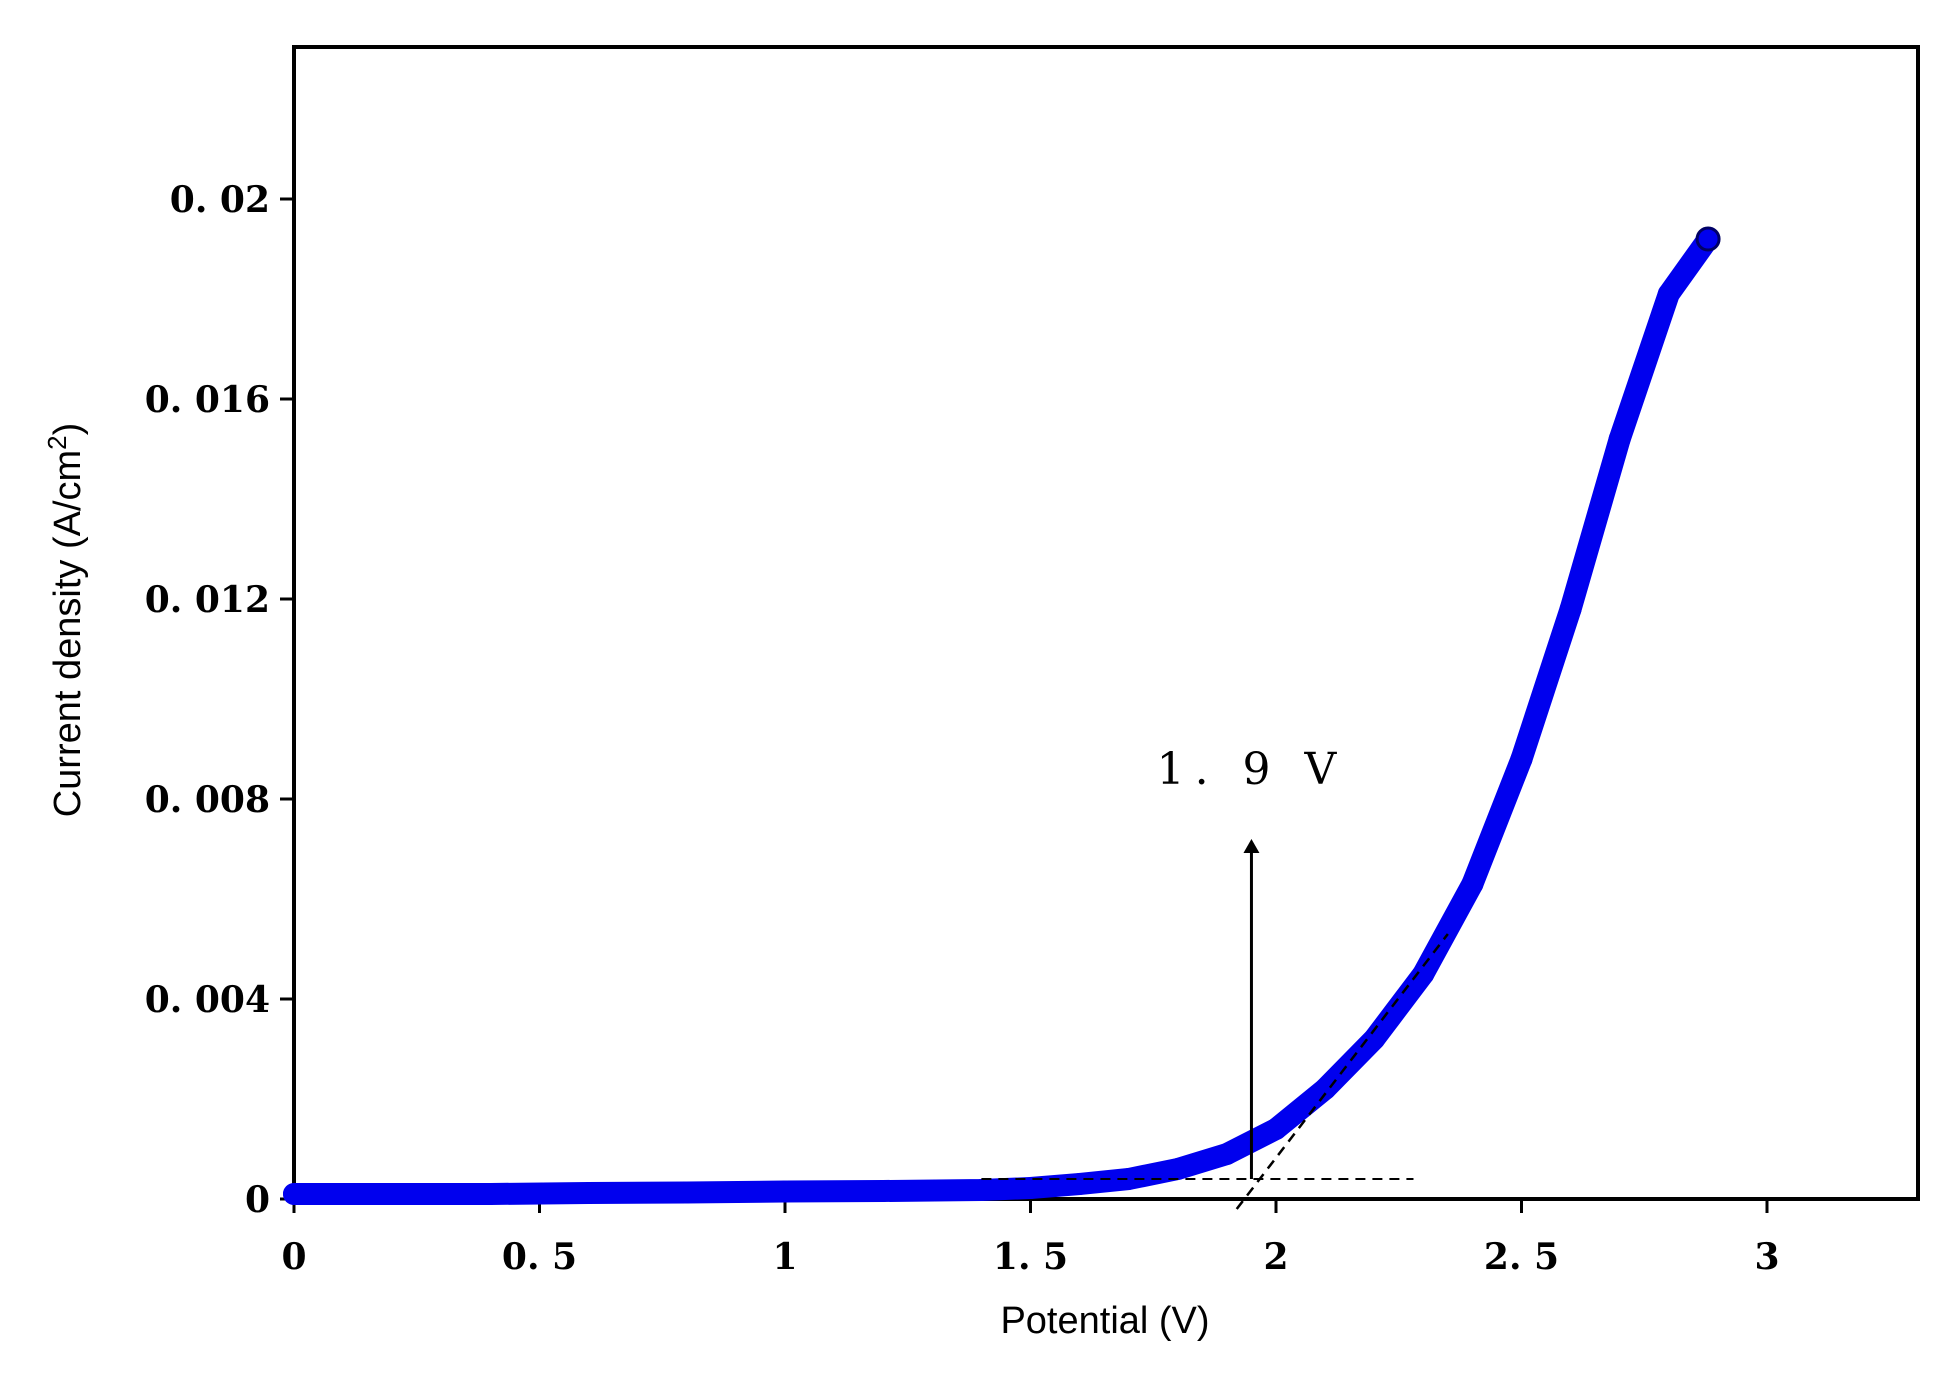 This screenshot has width=1954, height=1383. What do you see at coordinates (1215, 977) in the screenshot?
I see `annotations: 1. 9 V` at bounding box center [1215, 977].